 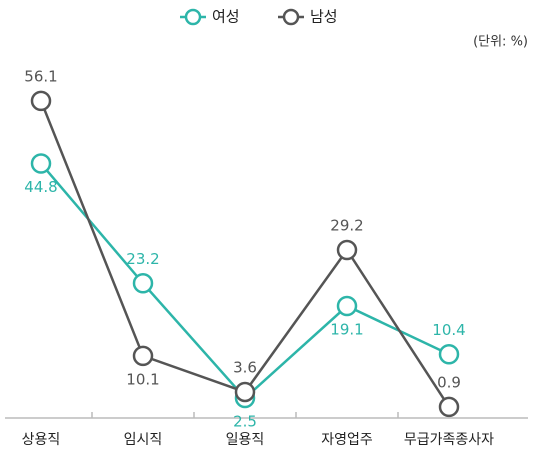 I want to click on x-tick-label: 자영업주, so click(x=347, y=440).